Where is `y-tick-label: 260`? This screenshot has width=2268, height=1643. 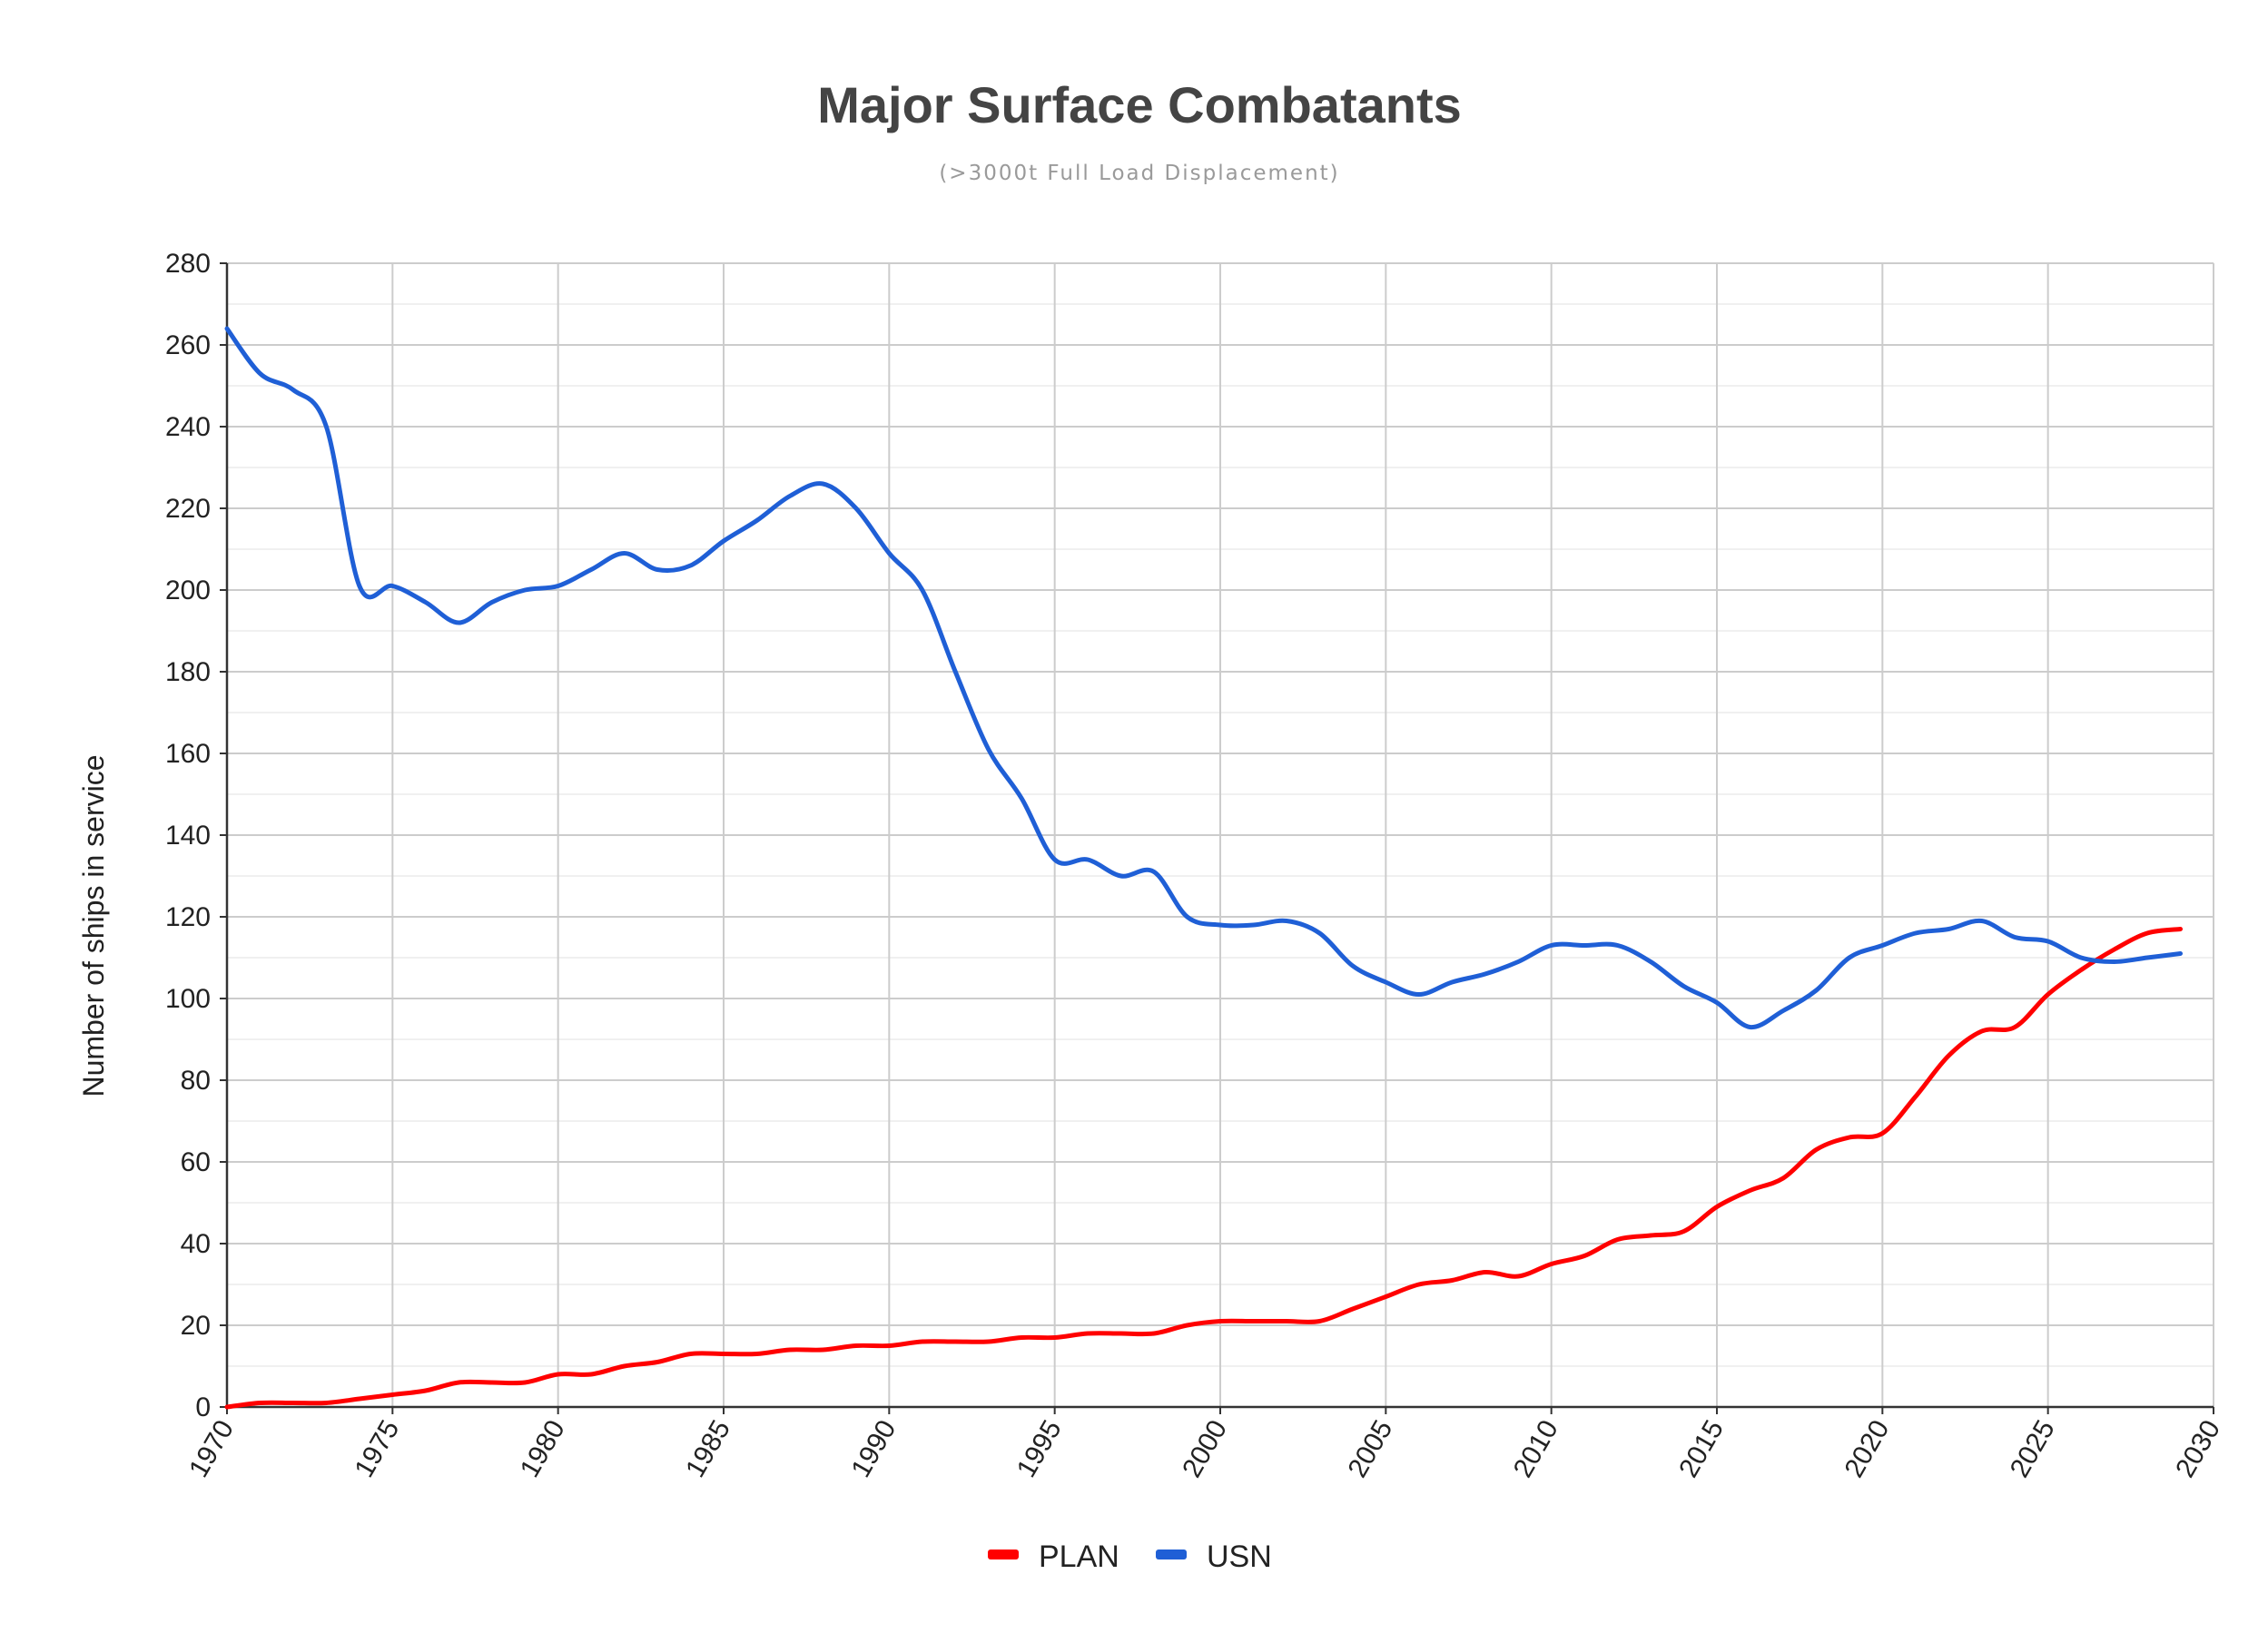
y-tick-label: 260 is located at coordinates (188, 345).